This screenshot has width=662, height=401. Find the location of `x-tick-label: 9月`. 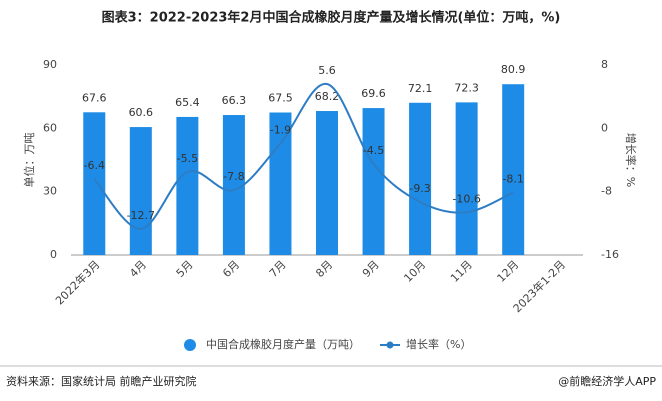

x-tick-label: 9月 is located at coordinates (371, 269).